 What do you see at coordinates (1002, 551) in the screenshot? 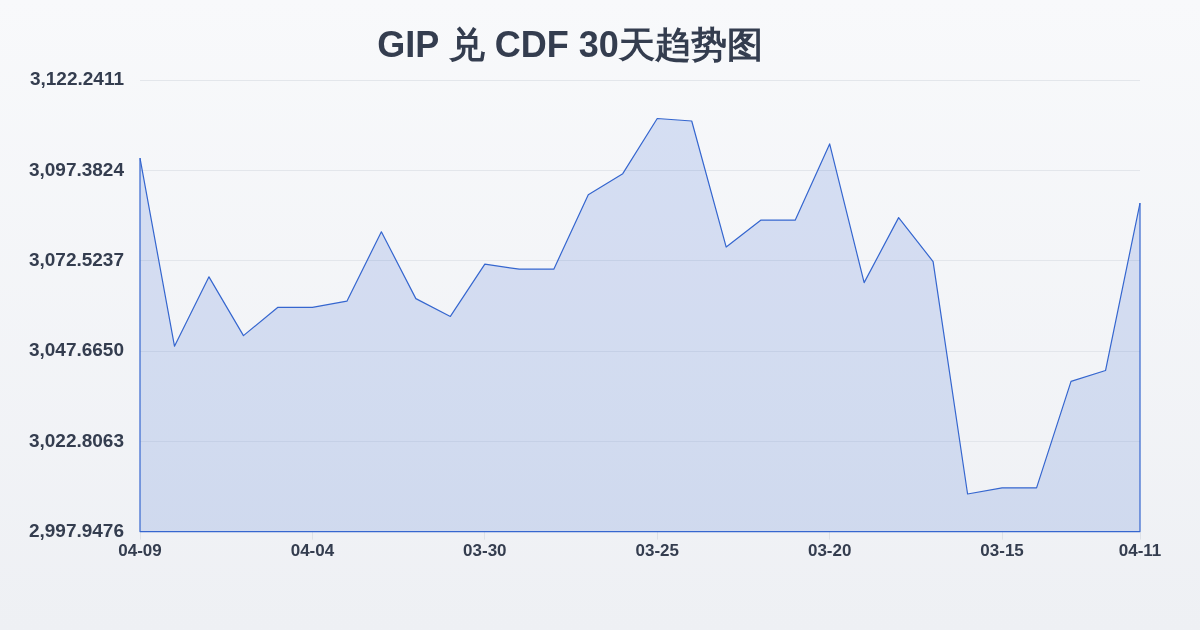
I see `x-tick-label: 03-15` at bounding box center [1002, 551].